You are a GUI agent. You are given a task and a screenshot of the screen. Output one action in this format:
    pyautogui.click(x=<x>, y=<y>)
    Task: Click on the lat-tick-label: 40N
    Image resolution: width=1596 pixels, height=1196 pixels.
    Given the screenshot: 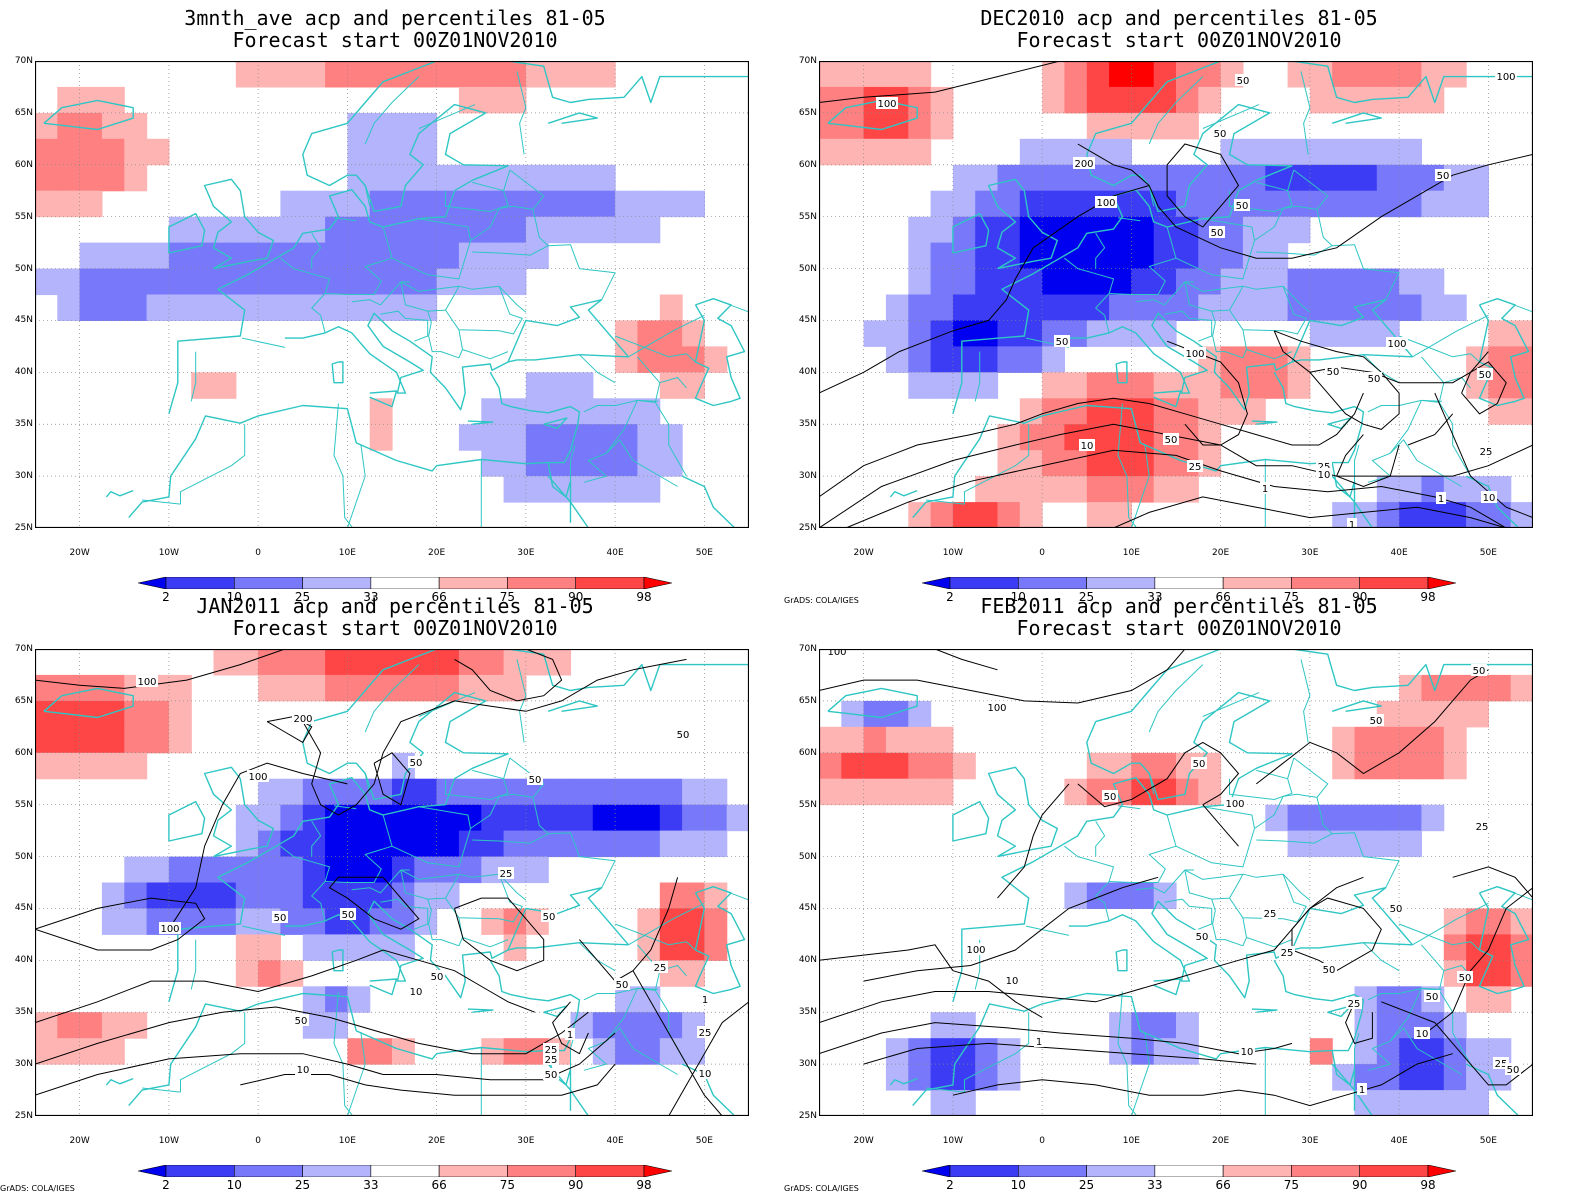 What is the action you would take?
    pyautogui.click(x=23, y=960)
    